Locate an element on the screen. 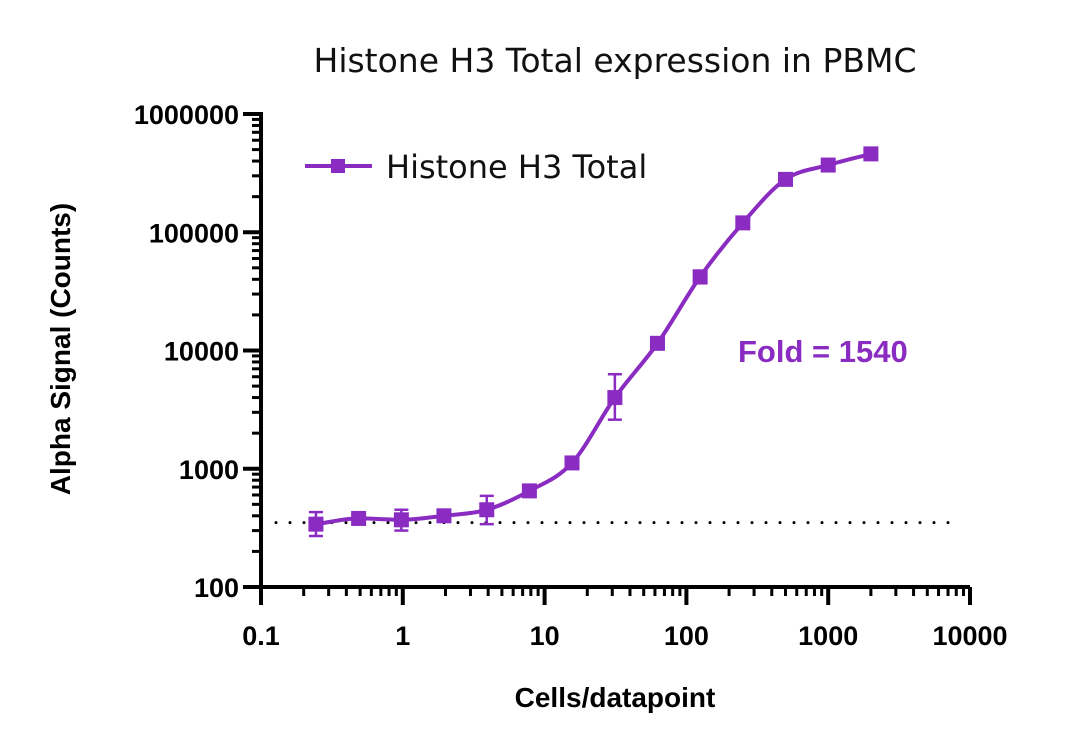  y-axis-label: Alpha Signal (Counts) is located at coordinates (60, 349).